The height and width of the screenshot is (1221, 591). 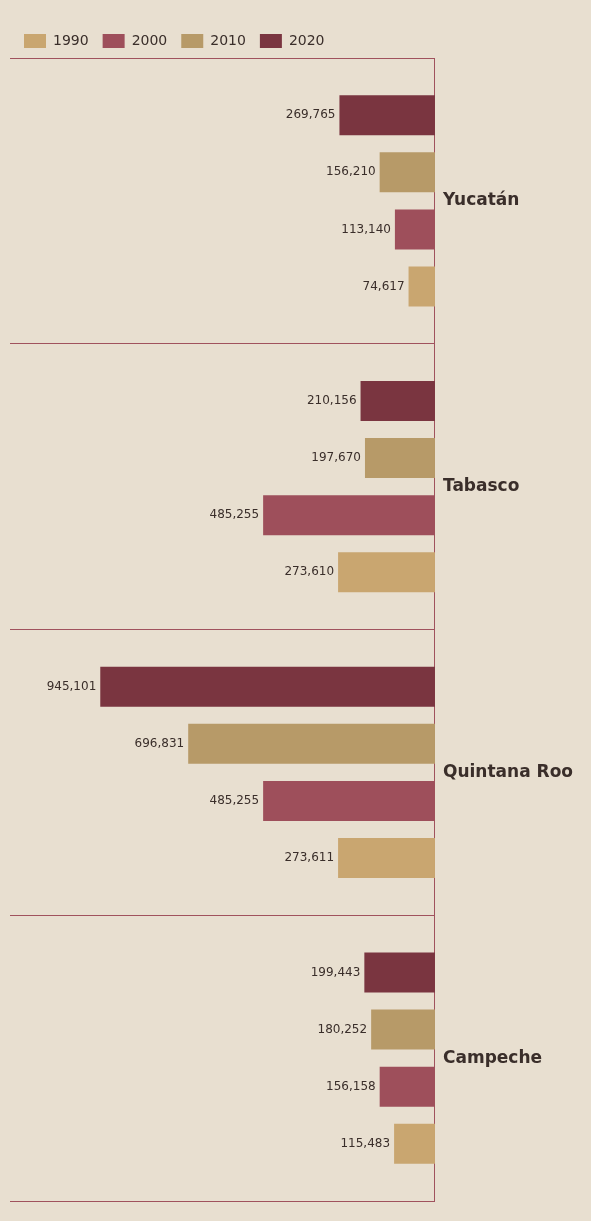 What do you see at coordinates (383, 285) in the screenshot?
I see `data-label: 74,617` at bounding box center [383, 285].